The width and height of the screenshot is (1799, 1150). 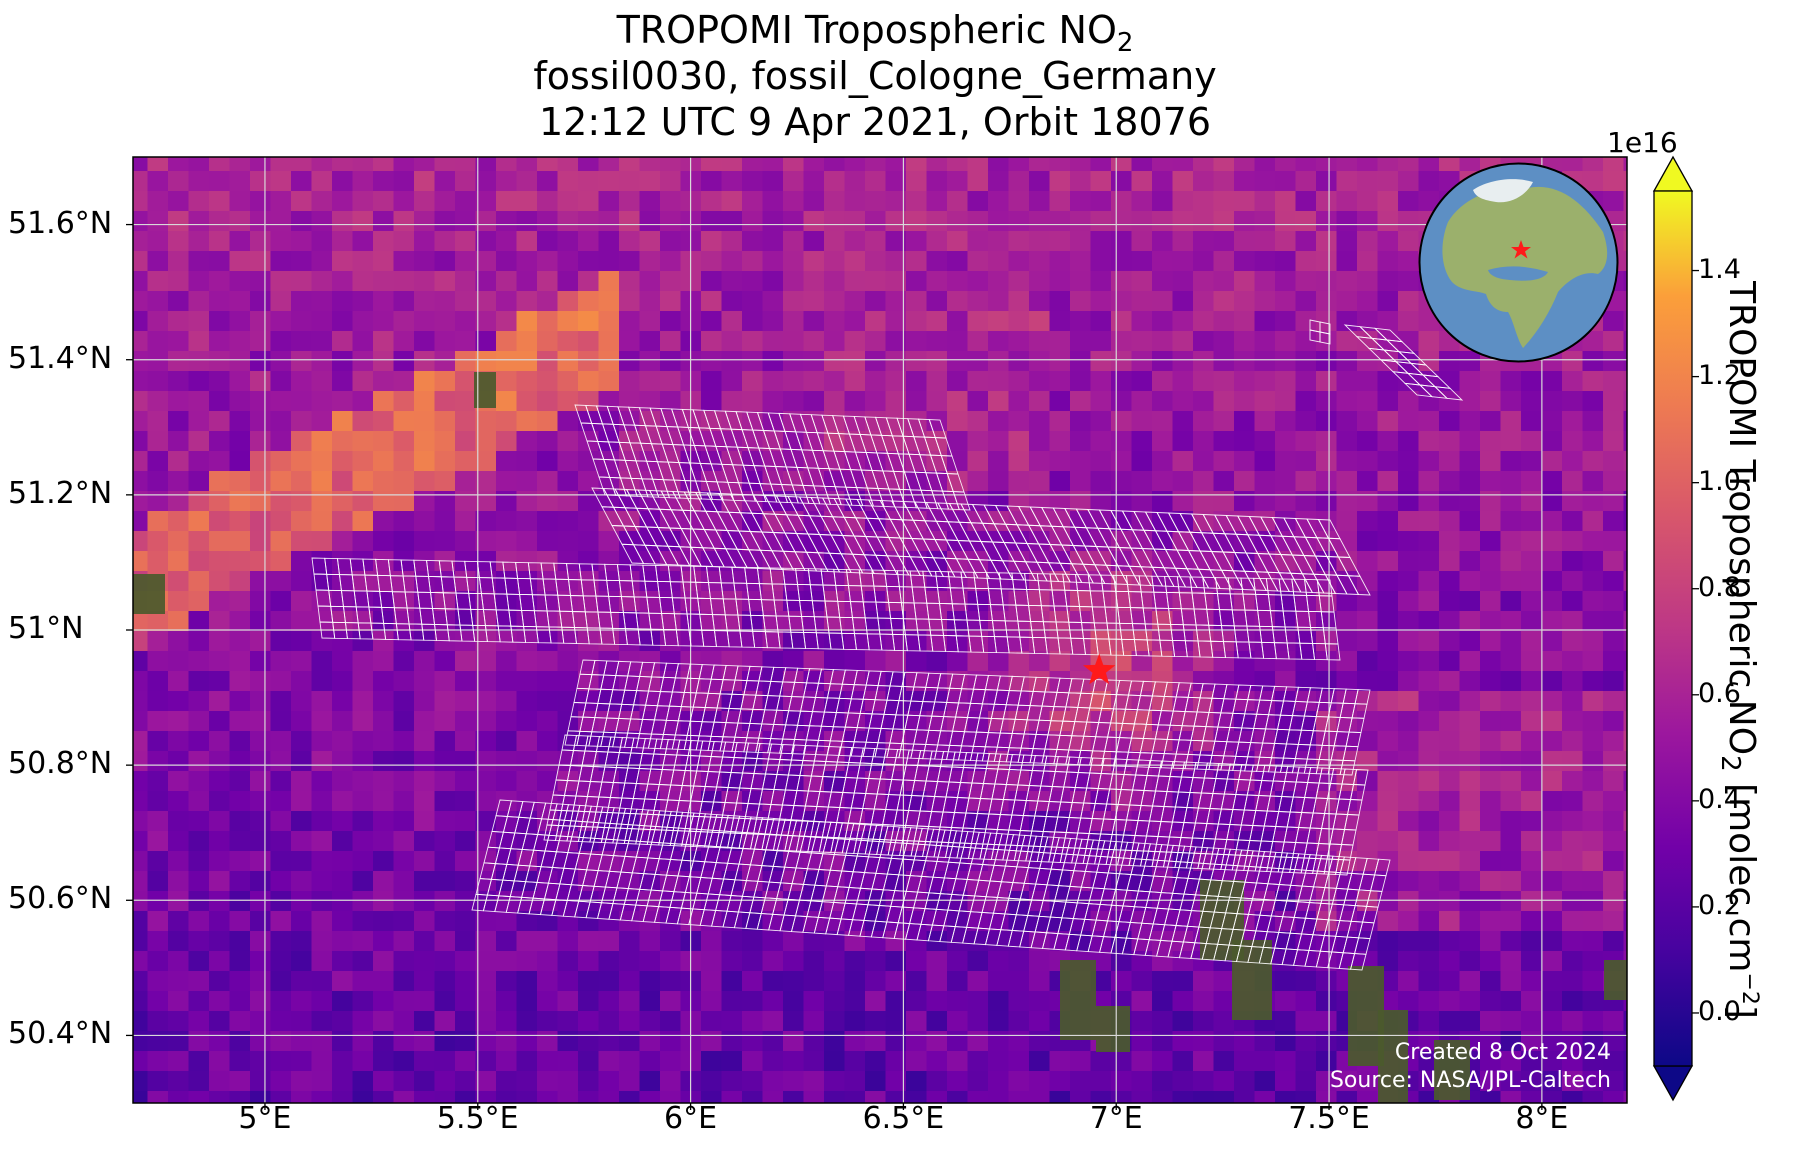 What do you see at coordinates (1347, 767) in the screenshot?
I see `sounding-cell` at bounding box center [1347, 767].